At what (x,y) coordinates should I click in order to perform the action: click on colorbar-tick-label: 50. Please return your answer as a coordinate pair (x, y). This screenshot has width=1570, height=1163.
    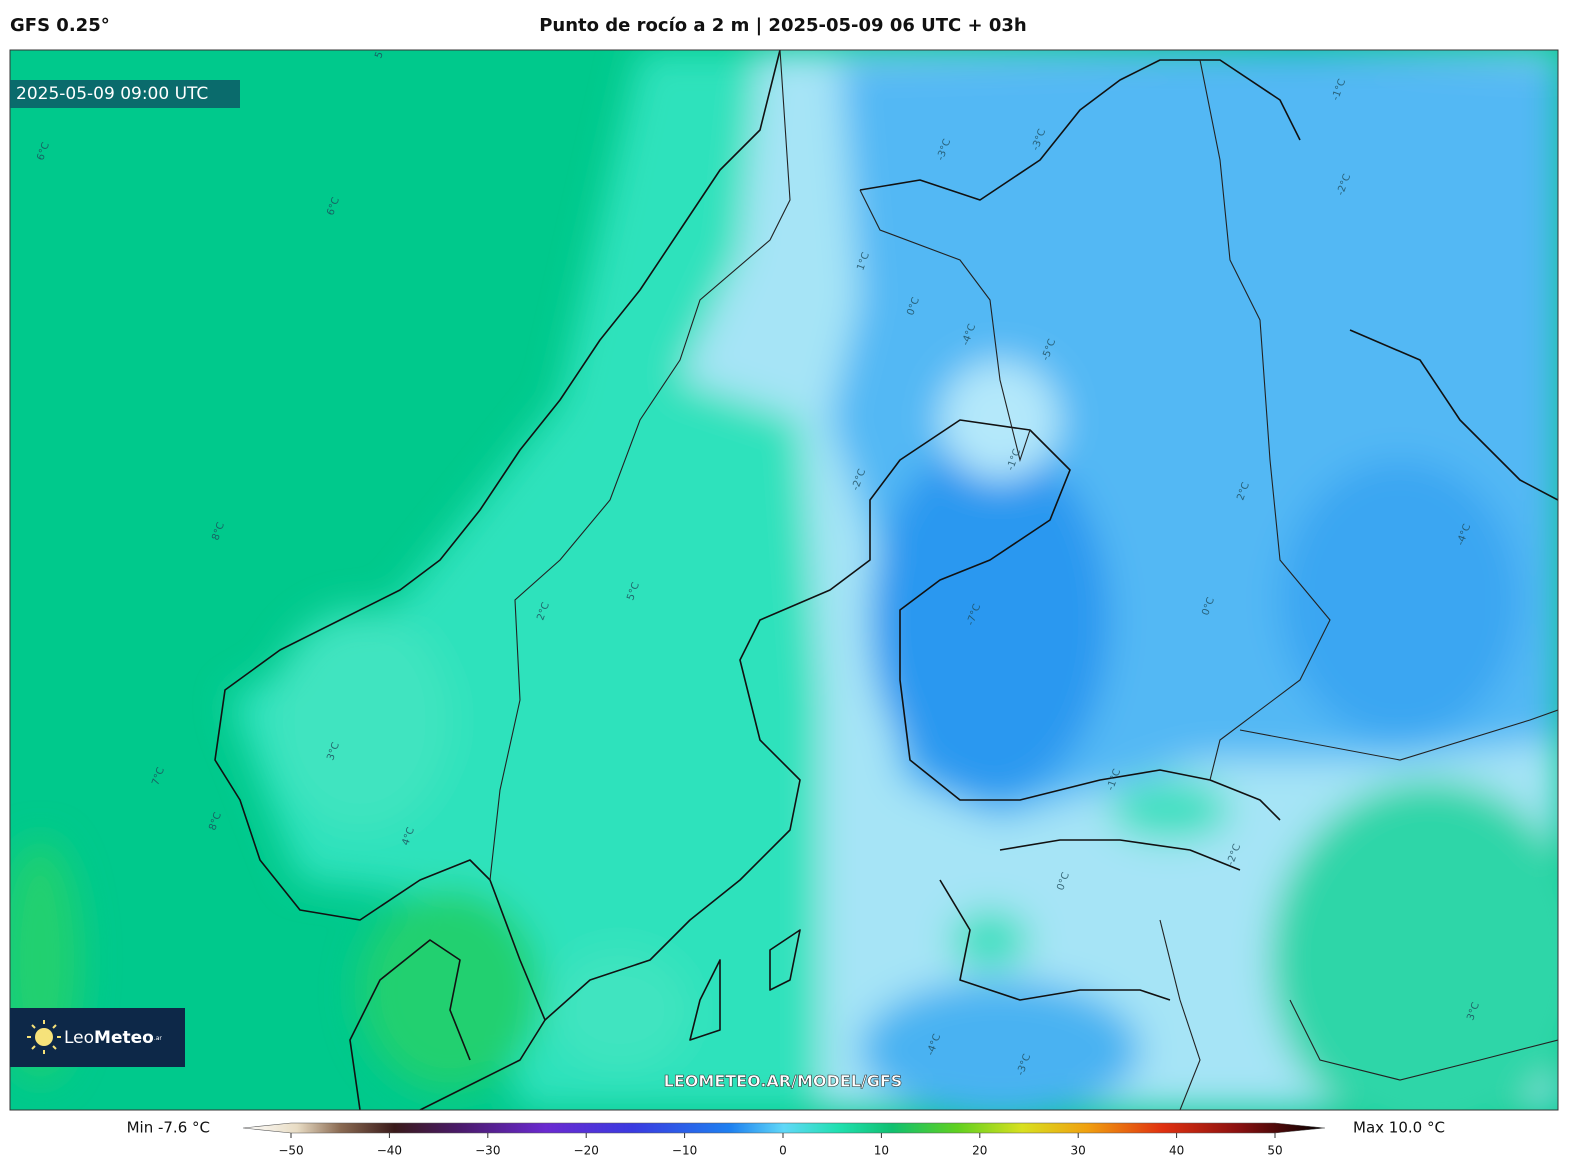
    Looking at the image, I should click on (1274, 1151).